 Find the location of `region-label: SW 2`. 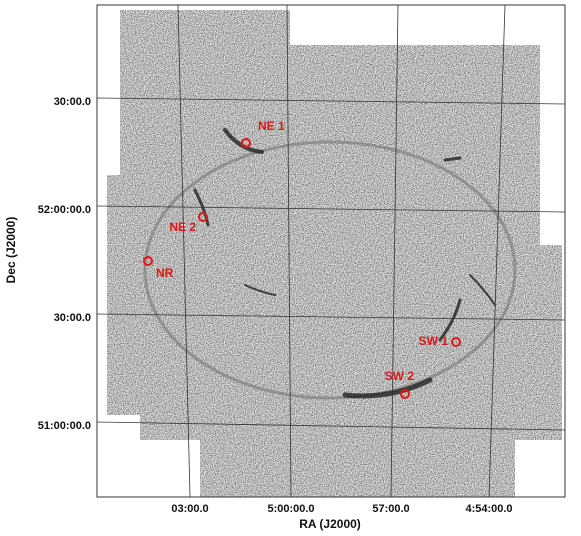

region-label: SW 2 is located at coordinates (400, 376).